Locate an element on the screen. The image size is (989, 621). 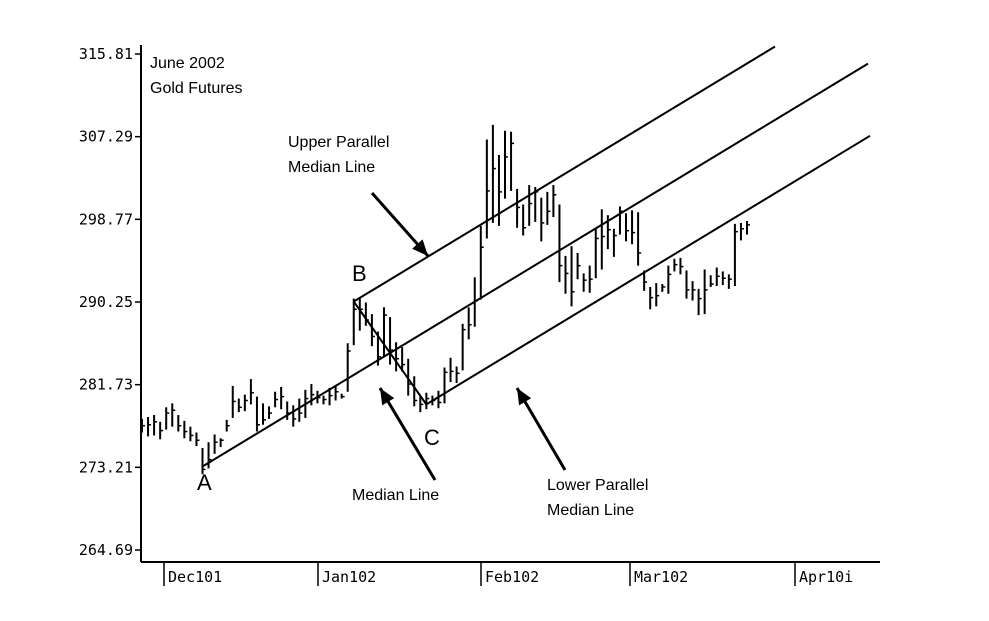
lower-parallel-label-line-2: Median Line is located at coordinates (590, 510).